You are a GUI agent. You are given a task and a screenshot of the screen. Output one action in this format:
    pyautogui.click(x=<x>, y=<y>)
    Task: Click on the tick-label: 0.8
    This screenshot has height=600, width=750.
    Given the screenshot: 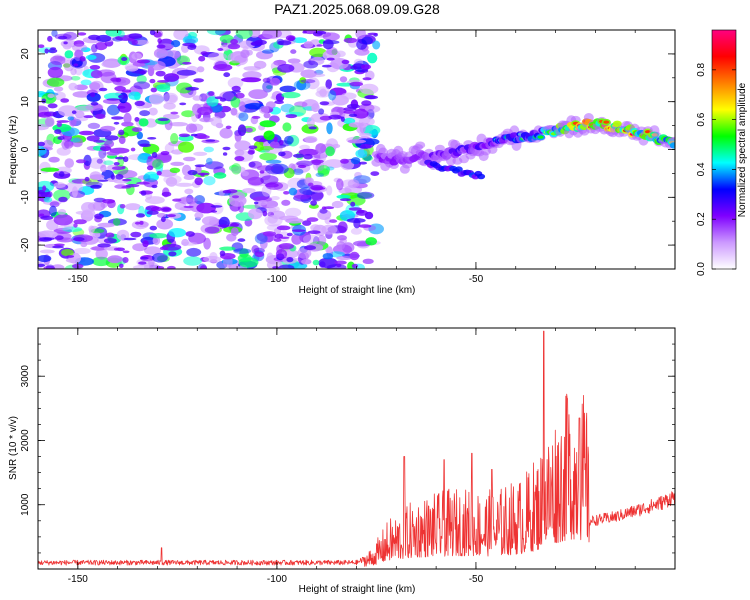 What is the action you would take?
    pyautogui.click(x=701, y=69)
    